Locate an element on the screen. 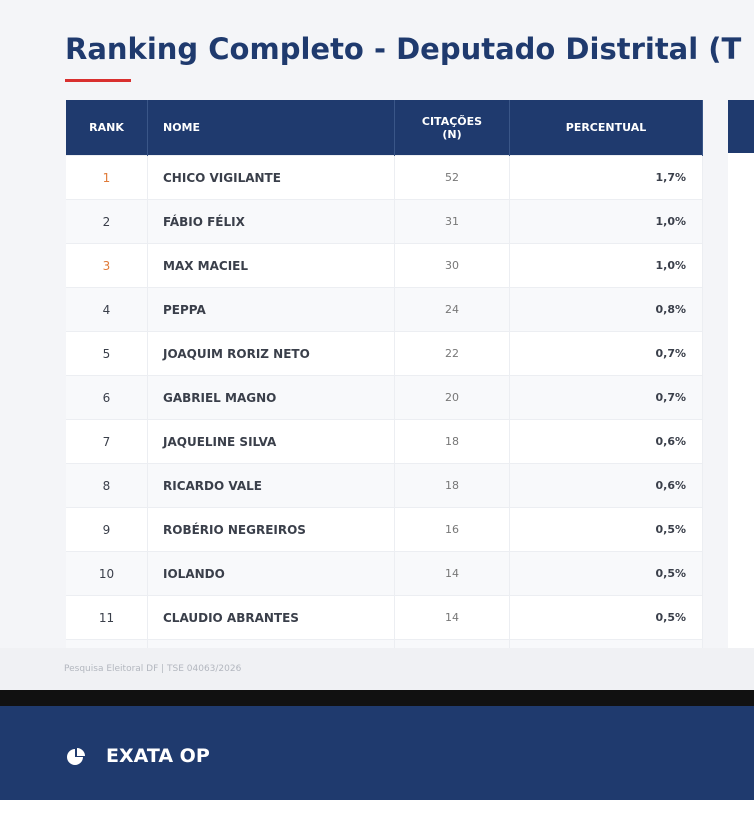  column-header: PERCENTUAL is located at coordinates (606, 128).